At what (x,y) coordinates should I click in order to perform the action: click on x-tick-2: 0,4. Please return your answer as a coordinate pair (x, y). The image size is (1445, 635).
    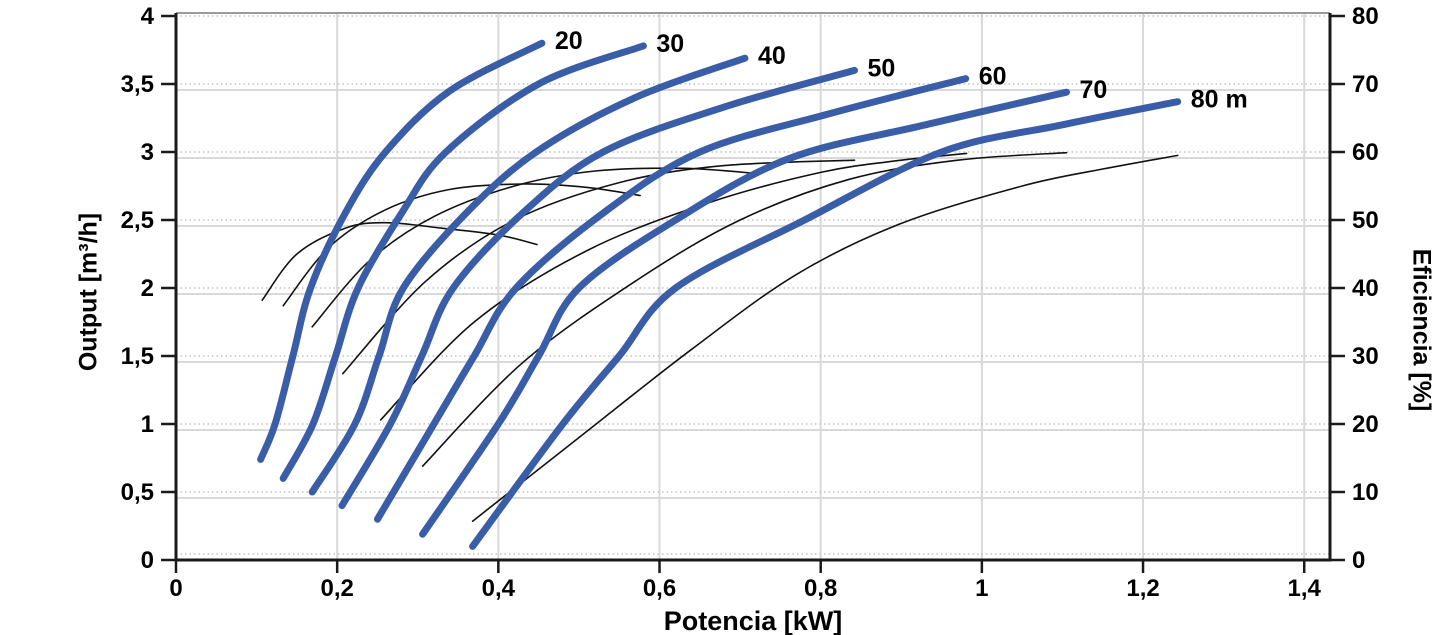
    Looking at the image, I should click on (499, 588).